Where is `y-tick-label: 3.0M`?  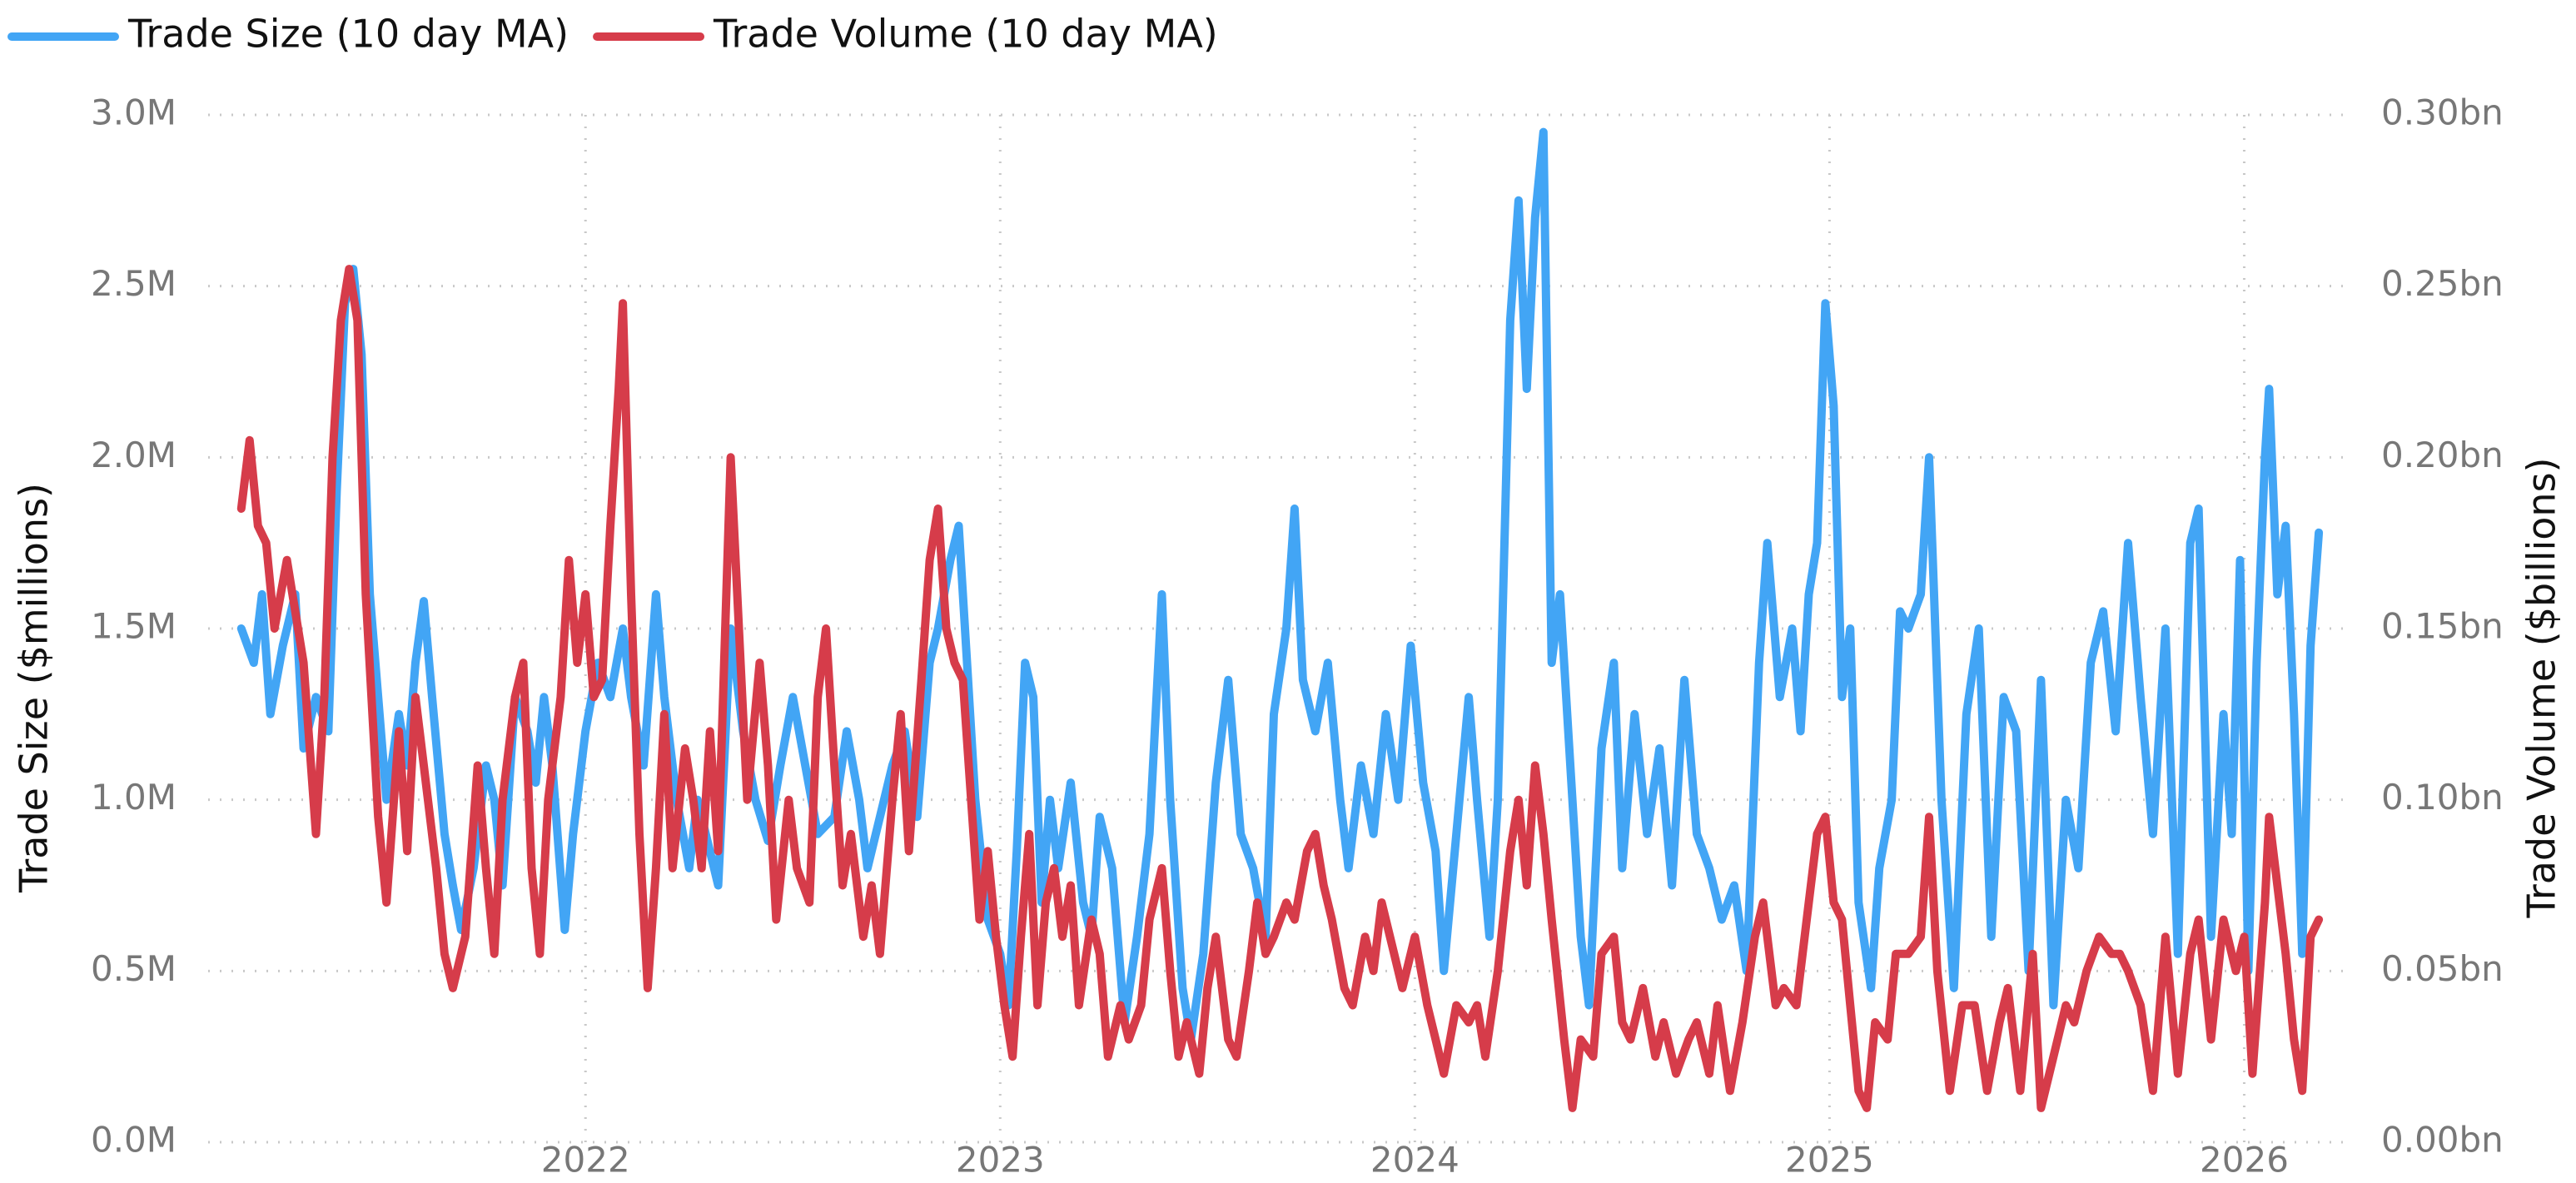
y-tick-label: 3.0M is located at coordinates (134, 112).